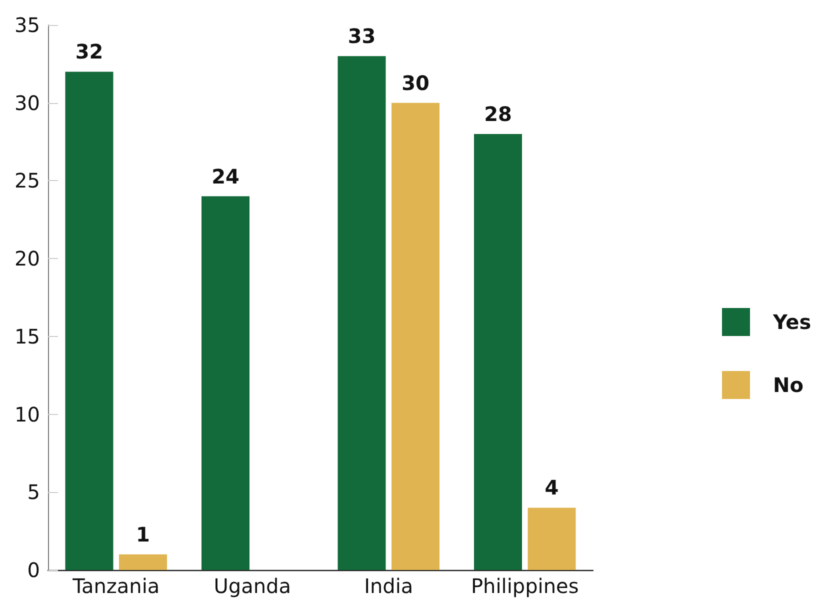 This screenshot has width=822, height=599. I want to click on data-label: 28, so click(498, 114).